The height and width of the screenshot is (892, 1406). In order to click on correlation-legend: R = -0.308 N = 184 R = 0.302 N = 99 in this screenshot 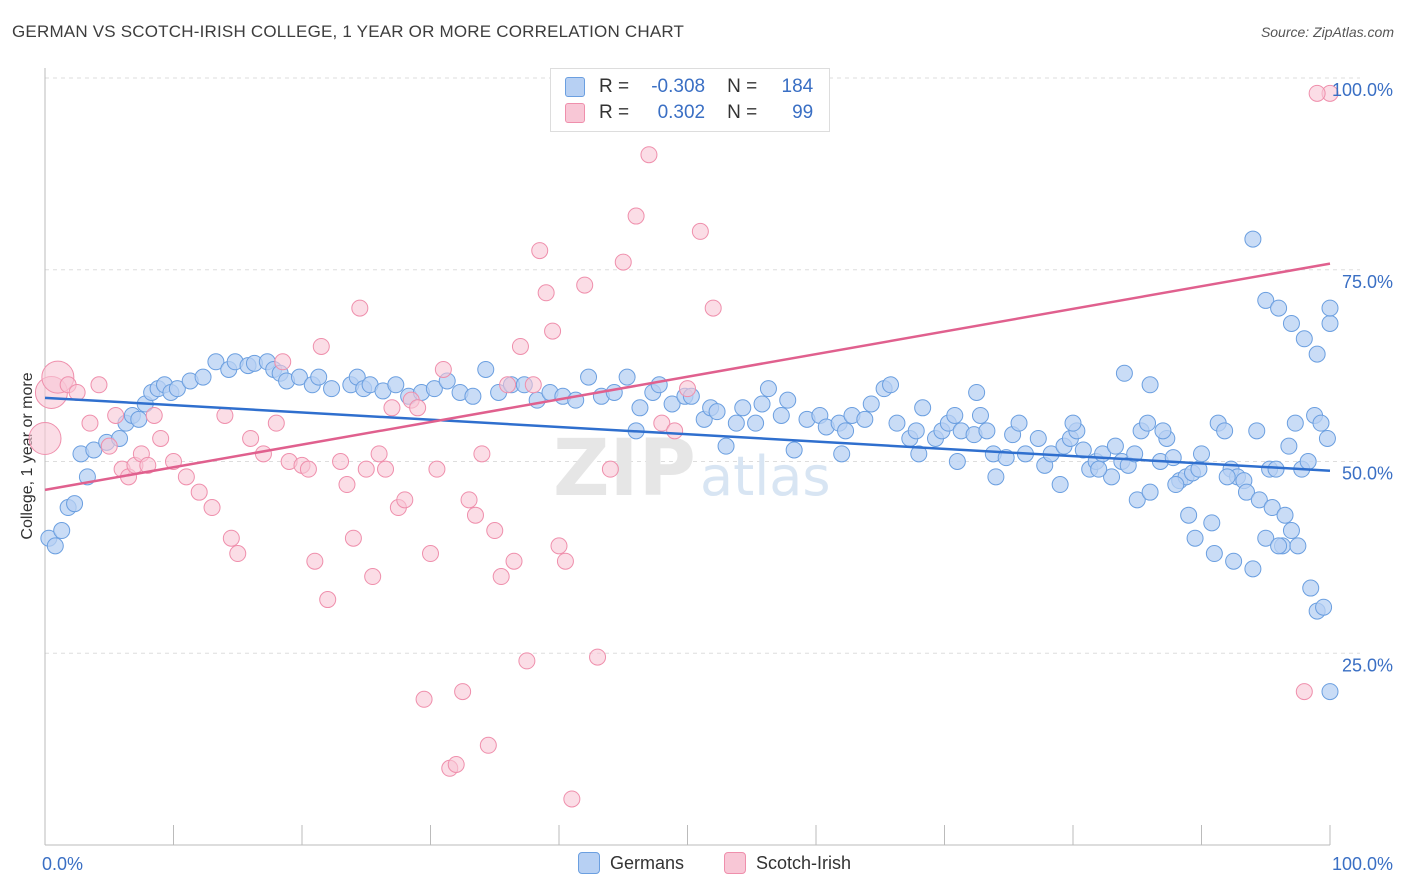, I will do `click(690, 100)`.